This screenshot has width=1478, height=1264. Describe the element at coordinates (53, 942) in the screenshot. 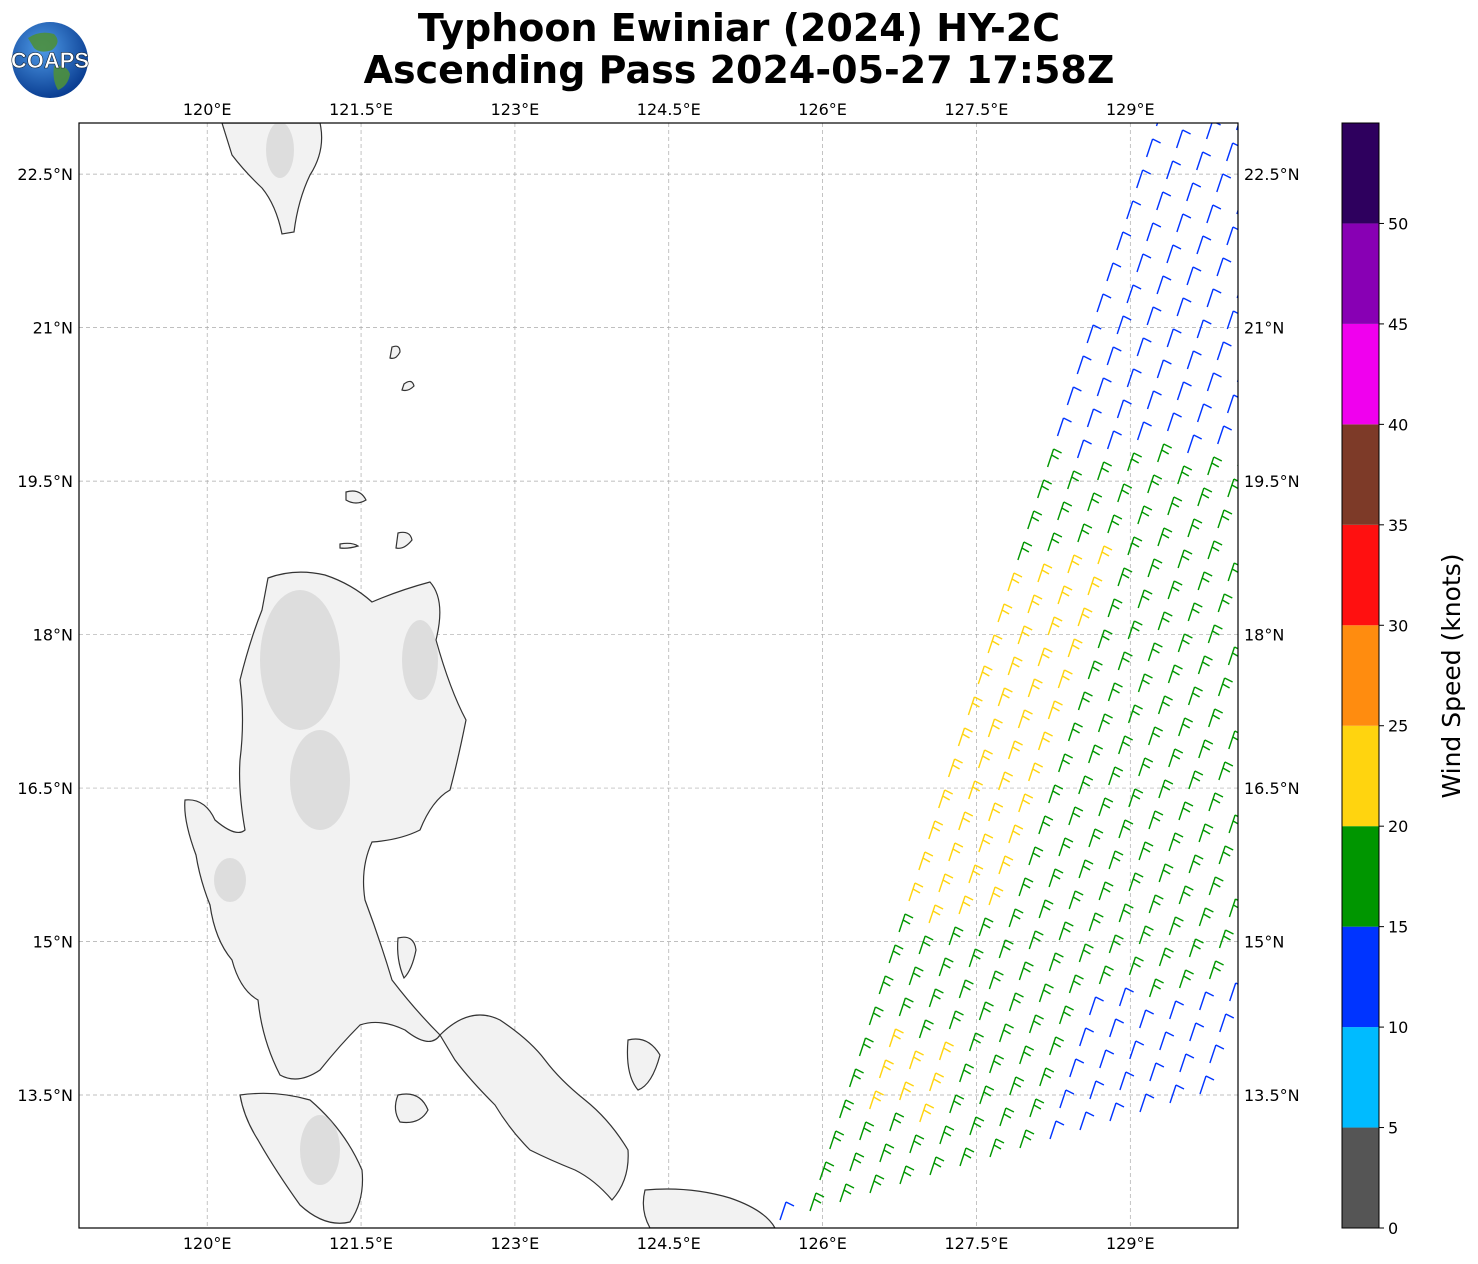

I see `lat-tick-label-left: 15°N` at that location.